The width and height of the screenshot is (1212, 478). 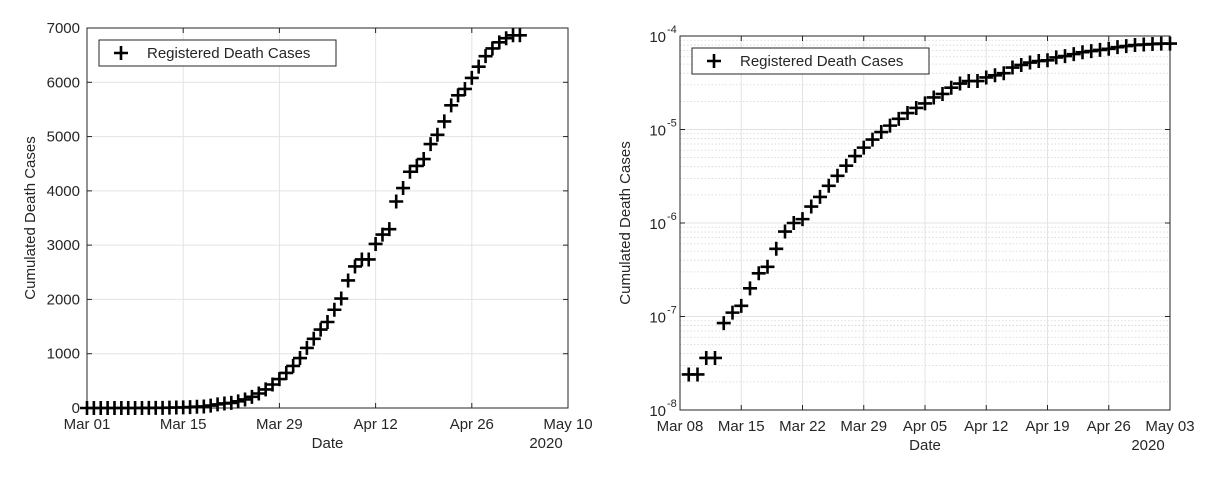 I want to click on y-tick-exponent: -5, so click(x=672, y=124).